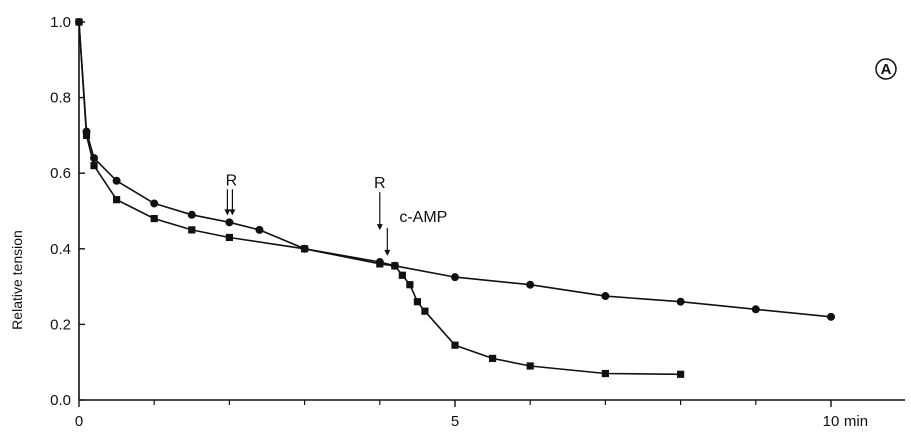  I want to click on y-tick-label: 1.0, so click(60, 22).